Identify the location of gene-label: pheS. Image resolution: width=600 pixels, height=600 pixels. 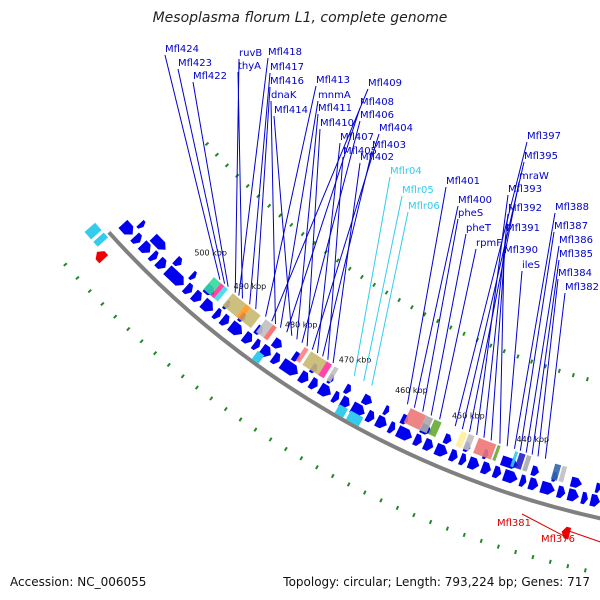
(470, 213).